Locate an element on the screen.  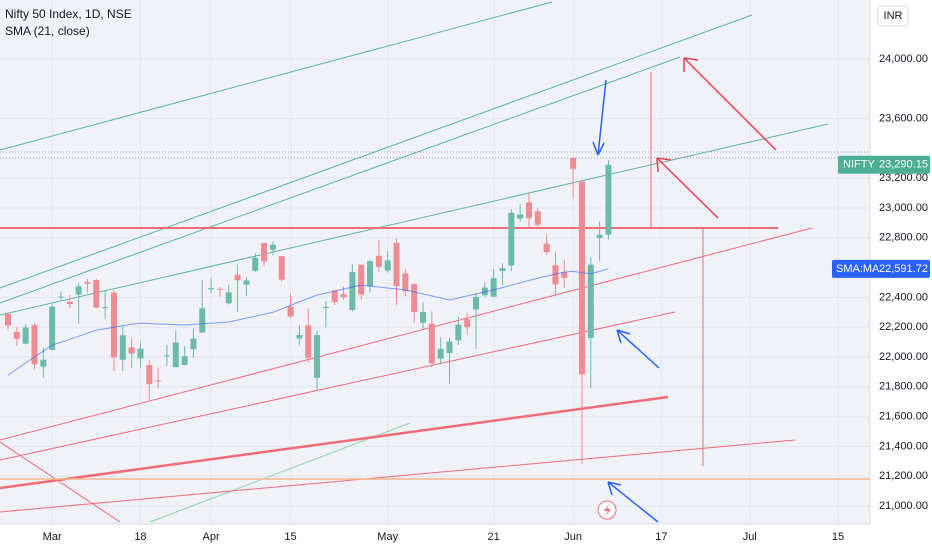
x-tick-label: May is located at coordinates (387, 537).